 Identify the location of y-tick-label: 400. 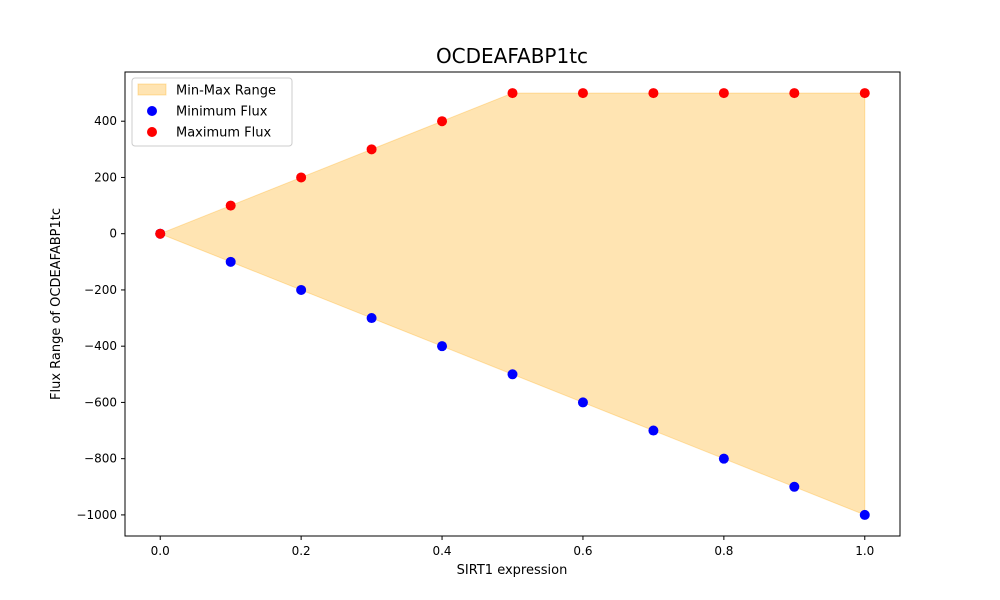
(105, 121).